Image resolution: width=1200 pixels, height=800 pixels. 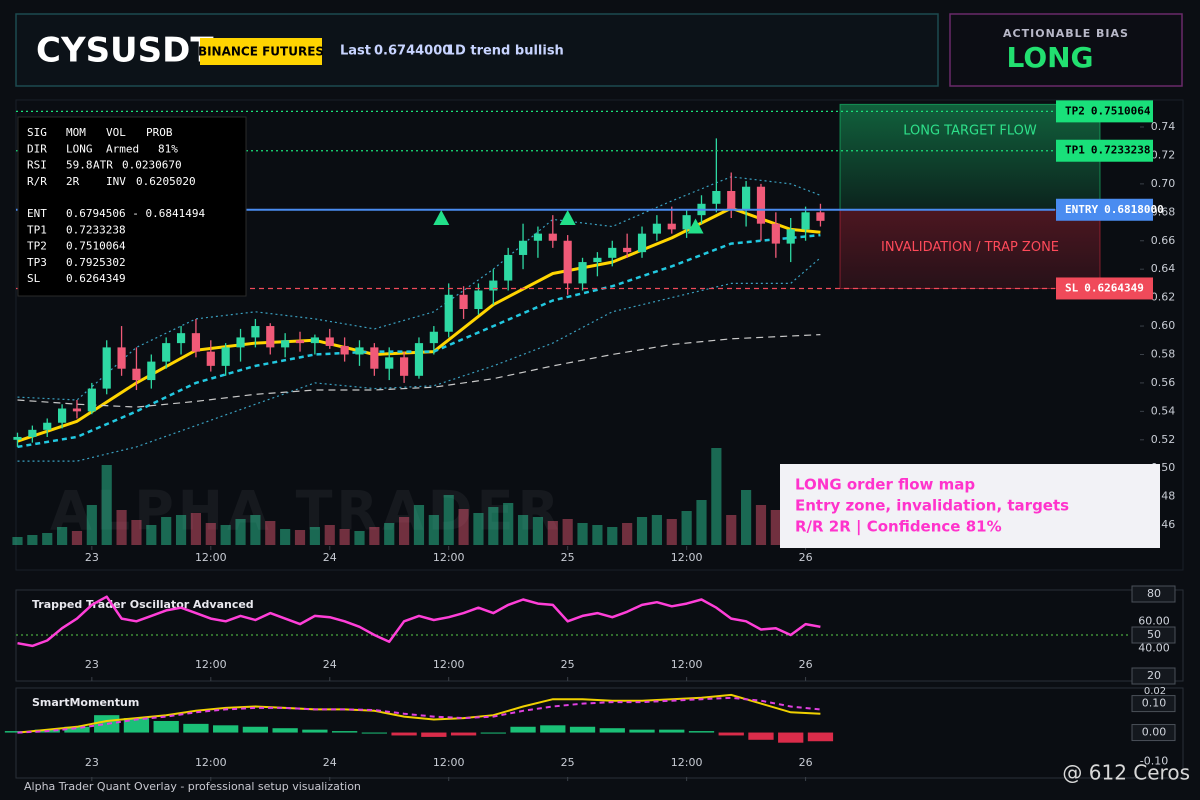 I want to click on y-tick-label: 50, so click(x=1154, y=634).